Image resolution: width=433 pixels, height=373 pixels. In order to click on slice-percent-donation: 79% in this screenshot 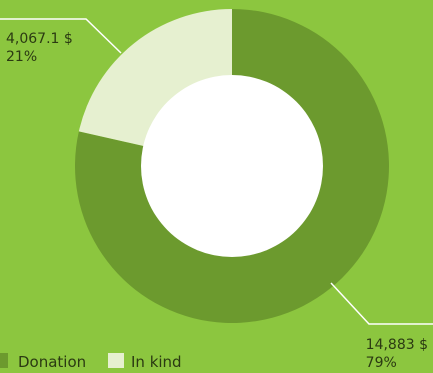, I will do `click(381, 362)`.